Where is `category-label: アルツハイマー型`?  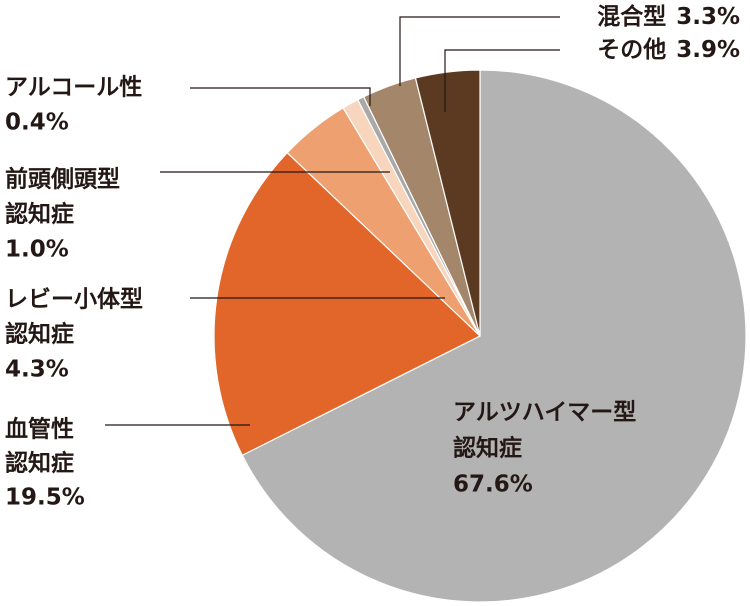
category-label: アルツハイマー型 is located at coordinates (544, 413).